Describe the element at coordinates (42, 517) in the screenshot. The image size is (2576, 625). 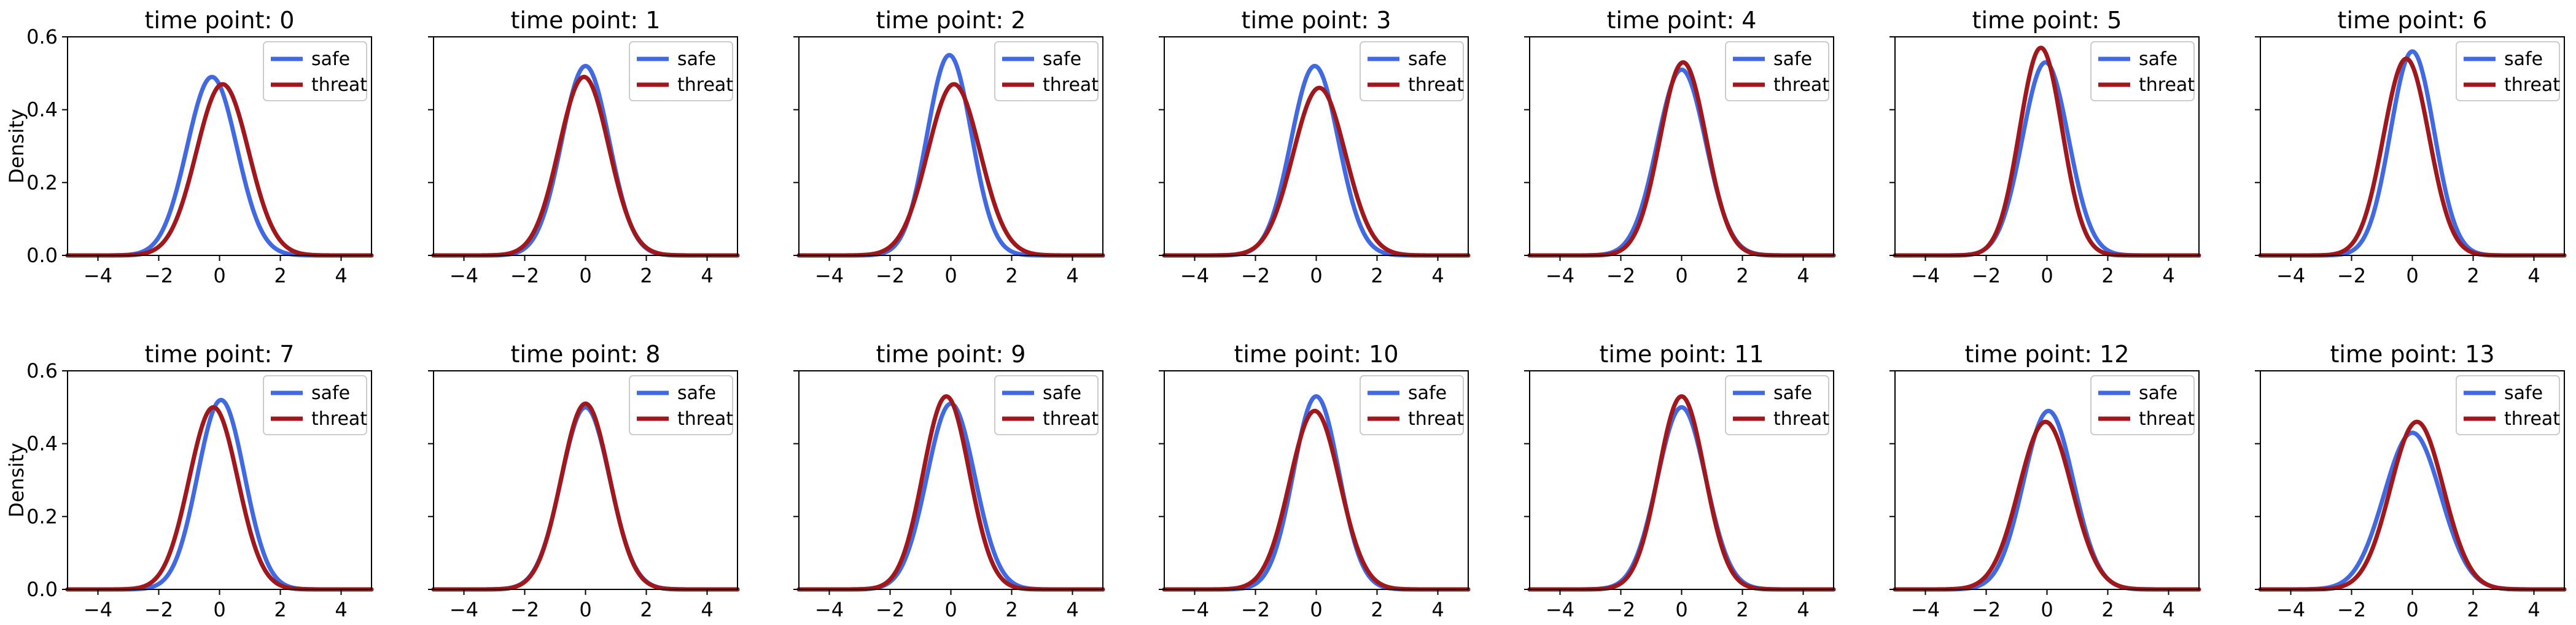
I see `y-tick-label: 0.2` at that location.